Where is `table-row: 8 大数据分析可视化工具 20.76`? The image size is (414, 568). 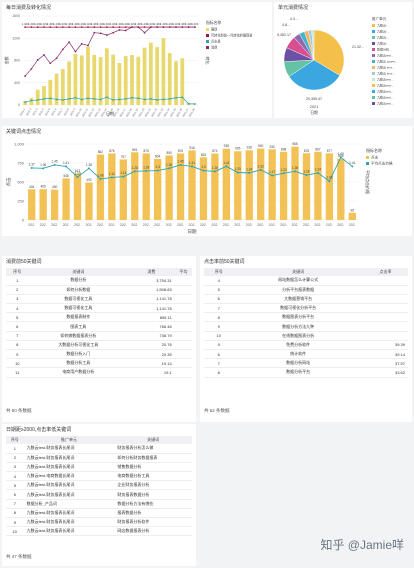
table-row: 8 大数据分析可视化工具 20.76 is located at coordinates (99, 345).